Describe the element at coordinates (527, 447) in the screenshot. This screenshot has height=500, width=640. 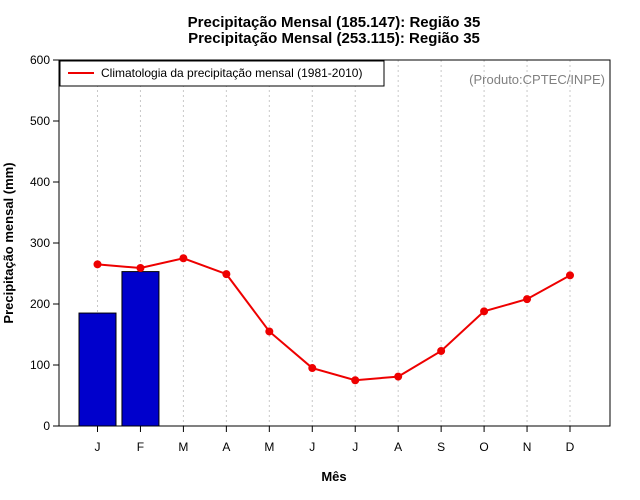
I see `x-tick-label: N` at that location.